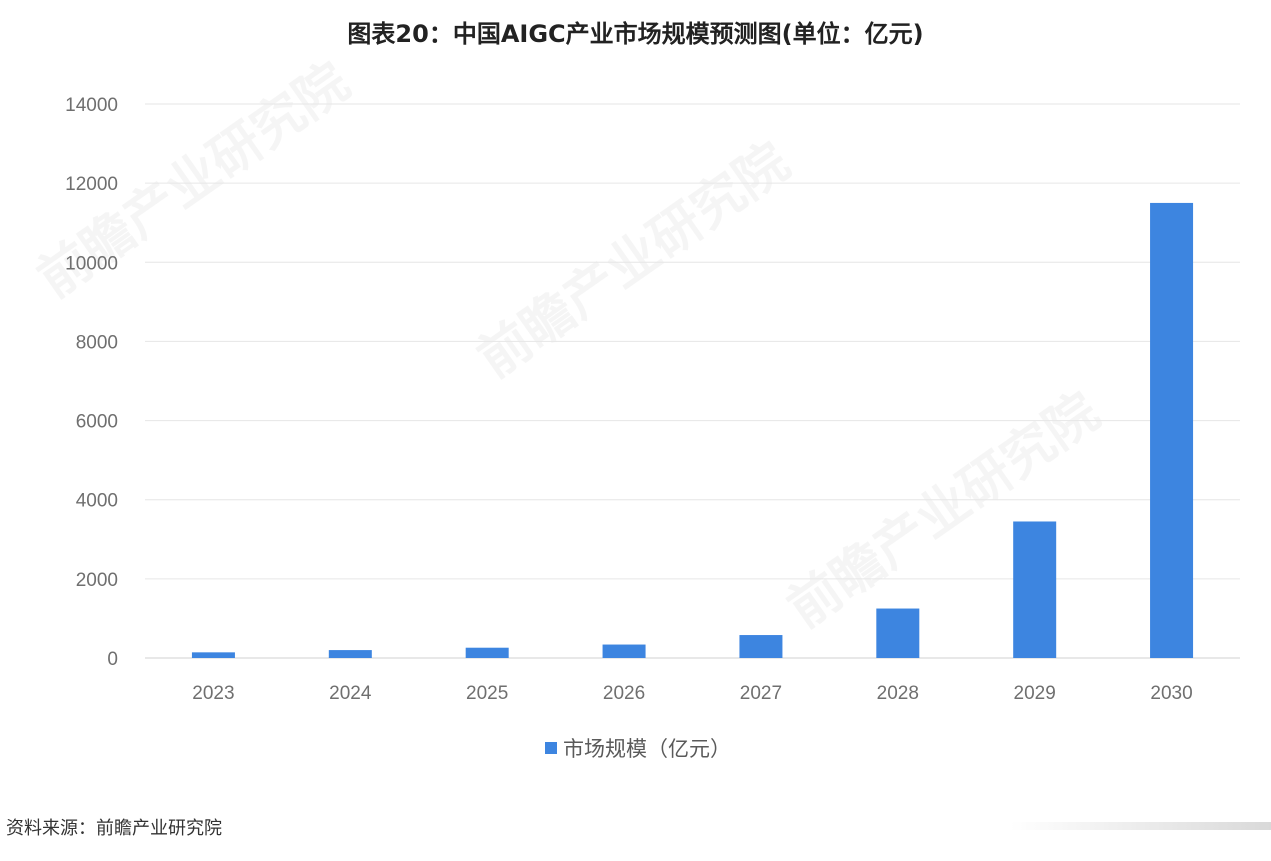  What do you see at coordinates (97, 501) in the screenshot?
I see `y-tick-label: 4000` at bounding box center [97, 501].